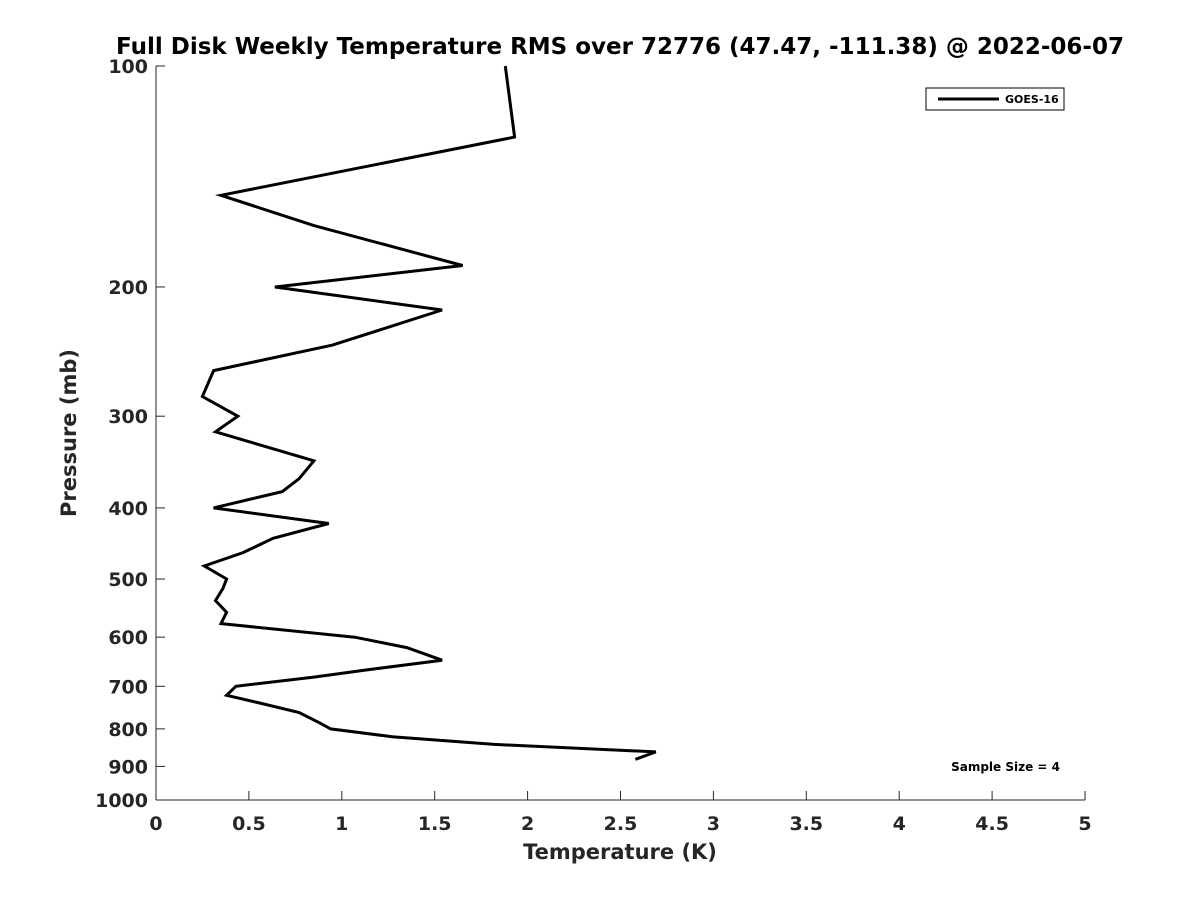 The width and height of the screenshot is (1200, 900). Describe the element at coordinates (128, 580) in the screenshot. I see `y-tick-label: 500` at that location.